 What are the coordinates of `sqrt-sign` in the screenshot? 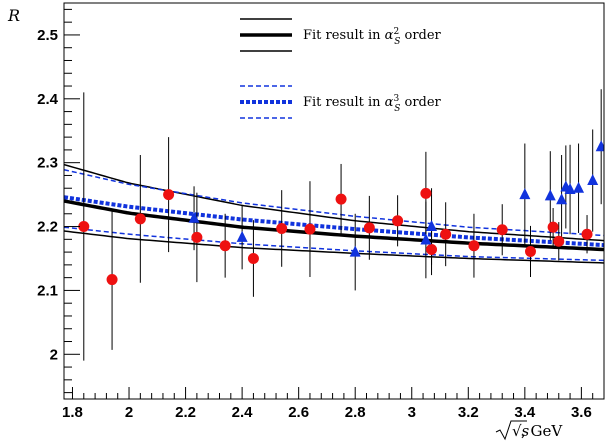 It's located at (511, 430).